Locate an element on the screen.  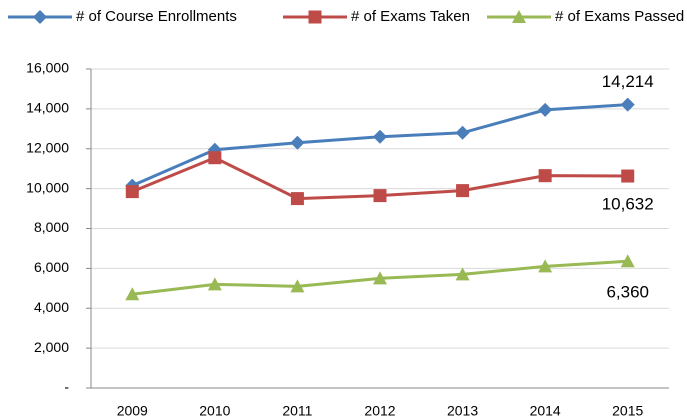
value-label: 14,214 is located at coordinates (628, 81).